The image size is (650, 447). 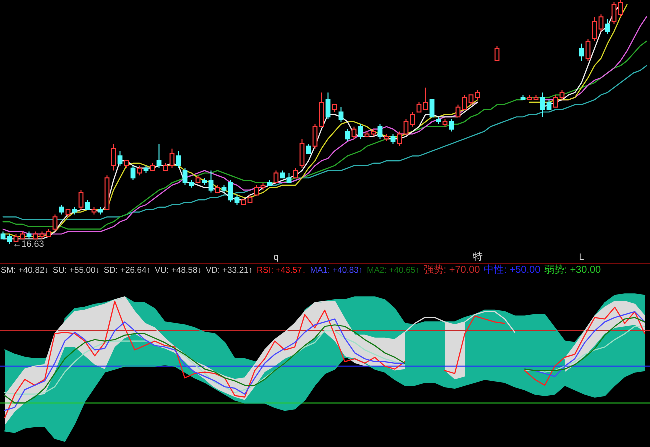 I want to click on x-tick-label: 特, so click(x=477, y=257).